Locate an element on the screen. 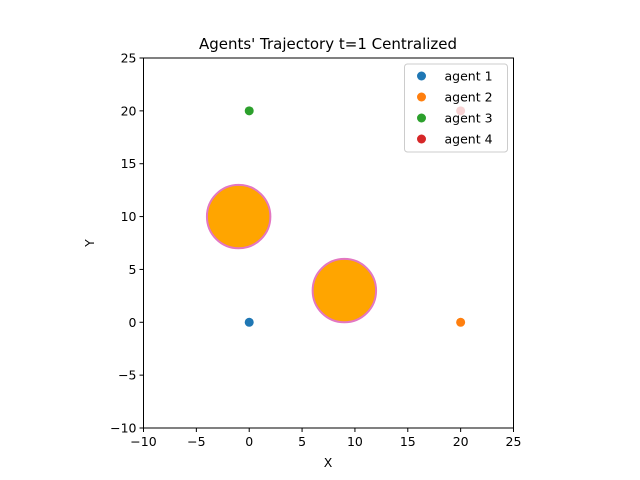  x-tick-label: 5 is located at coordinates (302, 441).